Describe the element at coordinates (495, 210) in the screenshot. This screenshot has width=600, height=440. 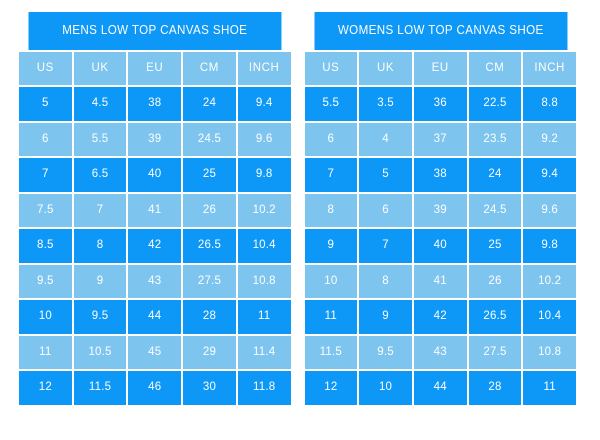
I see `cell-cm: 24.5` at that location.